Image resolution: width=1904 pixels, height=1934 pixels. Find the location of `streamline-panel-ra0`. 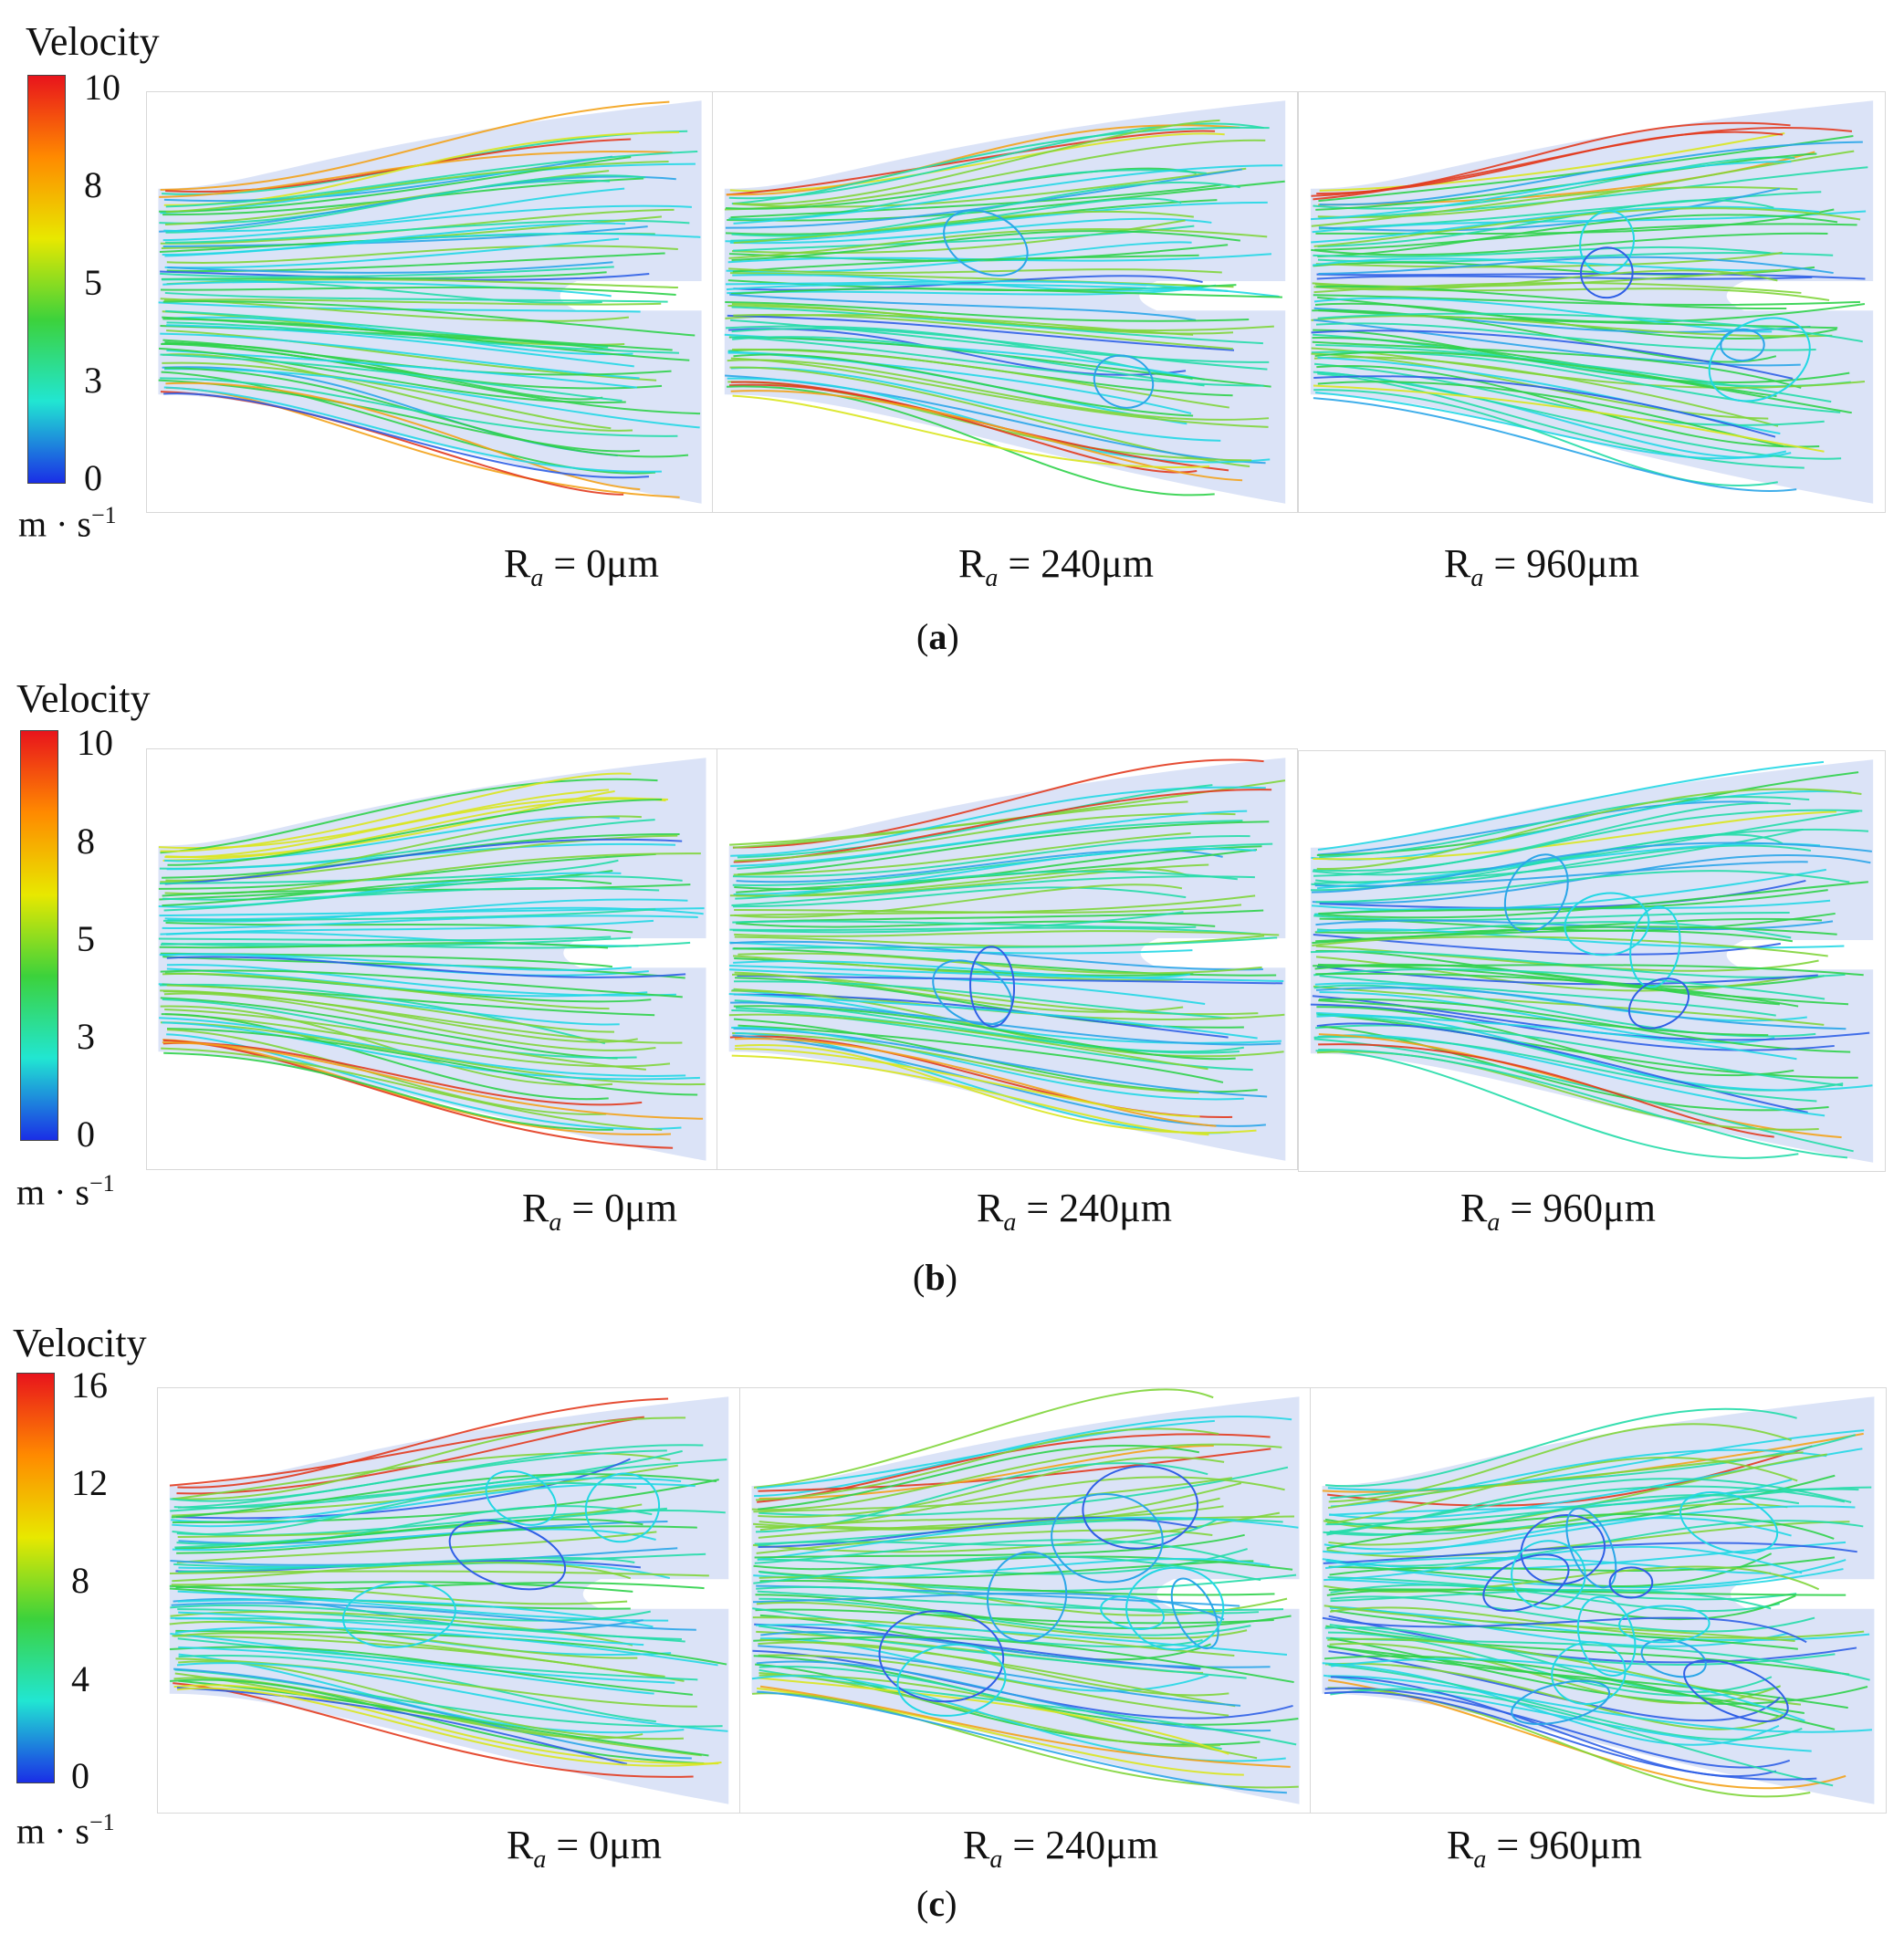

streamline-panel-ra0 is located at coordinates (430, 302).